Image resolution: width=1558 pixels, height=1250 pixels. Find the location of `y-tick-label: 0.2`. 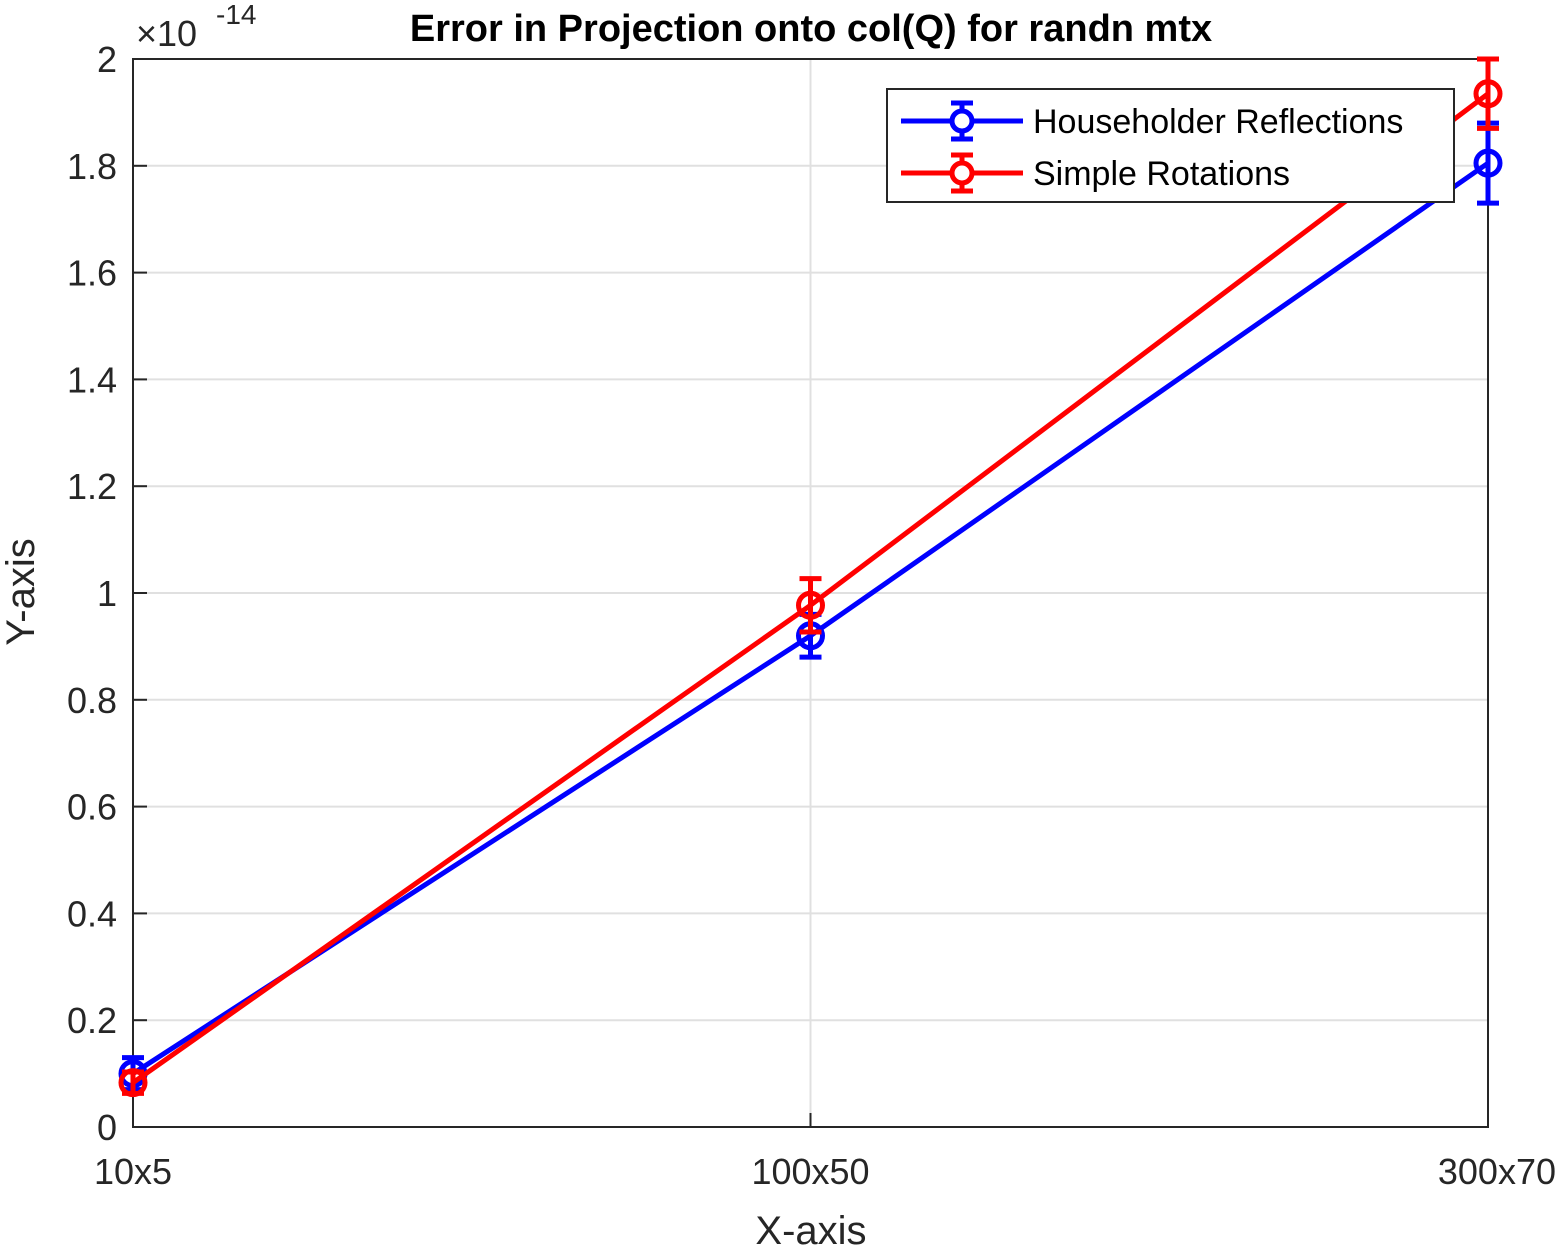

y-tick-label: 0.2 is located at coordinates (92, 1020).